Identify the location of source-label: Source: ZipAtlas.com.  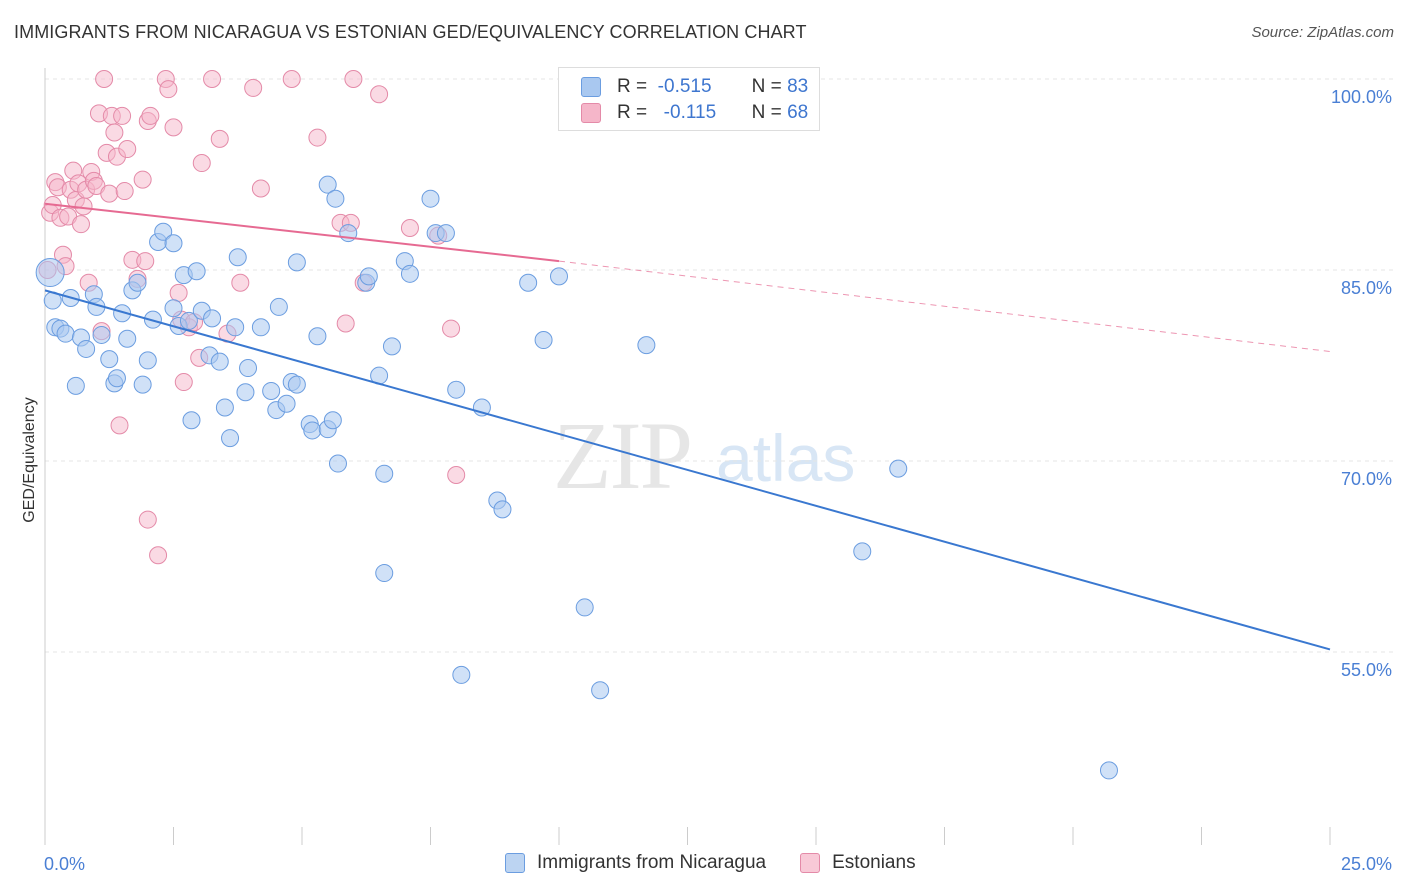
(1322, 32).